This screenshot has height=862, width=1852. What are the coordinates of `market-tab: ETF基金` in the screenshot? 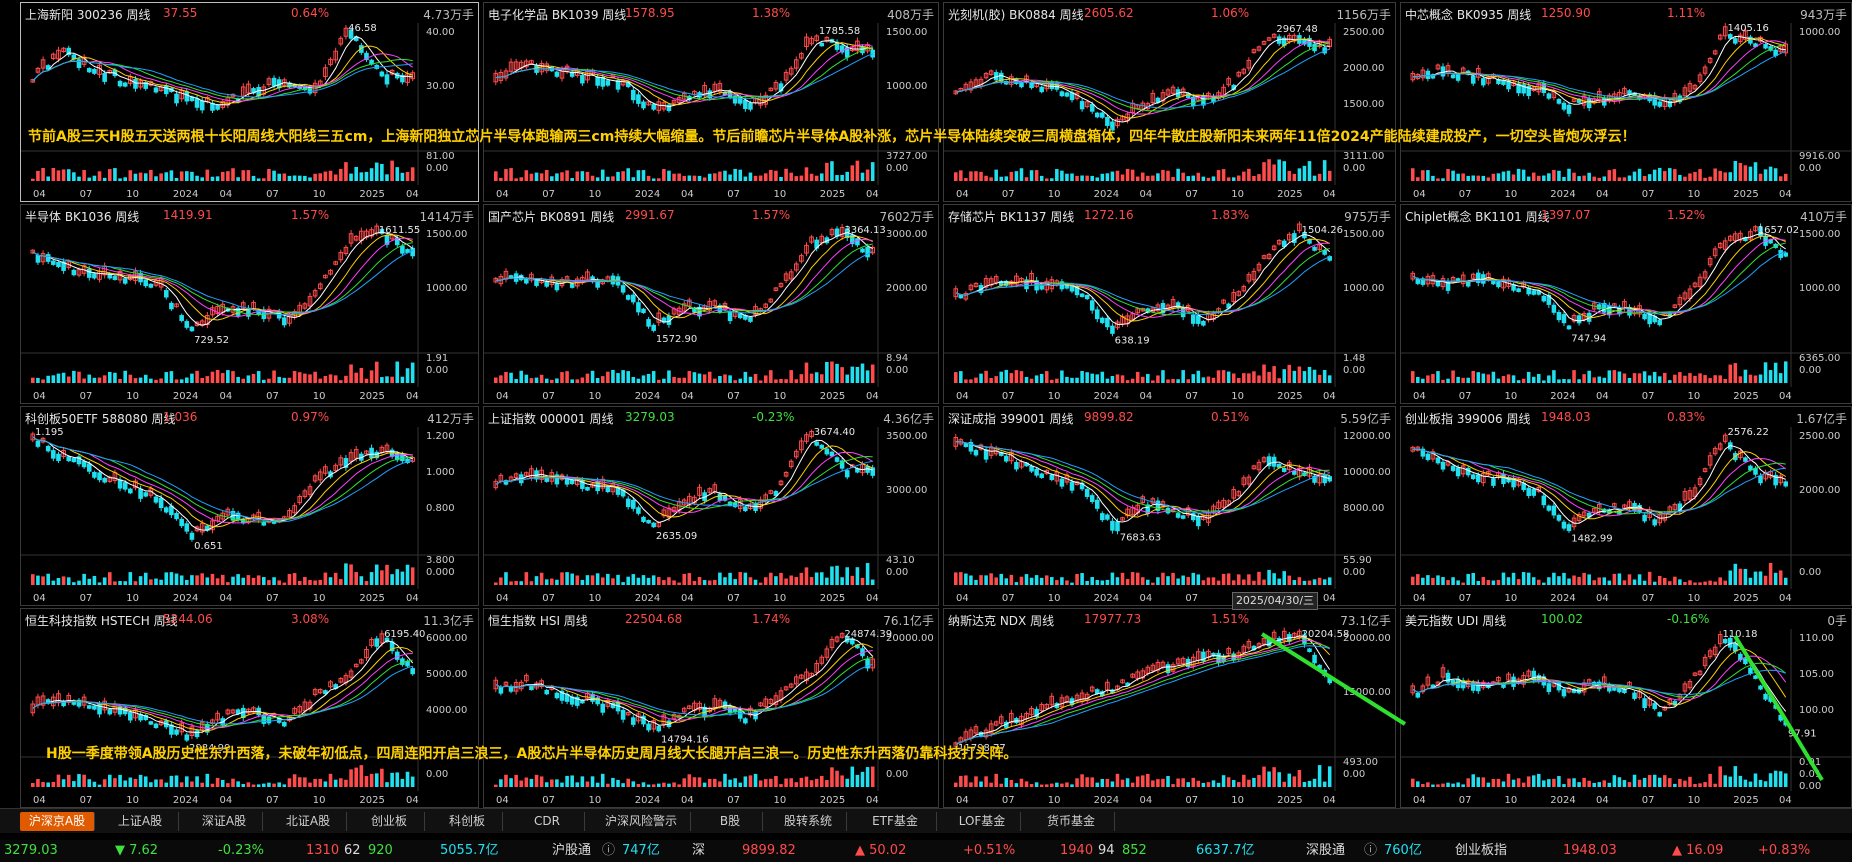 It's located at (895, 821).